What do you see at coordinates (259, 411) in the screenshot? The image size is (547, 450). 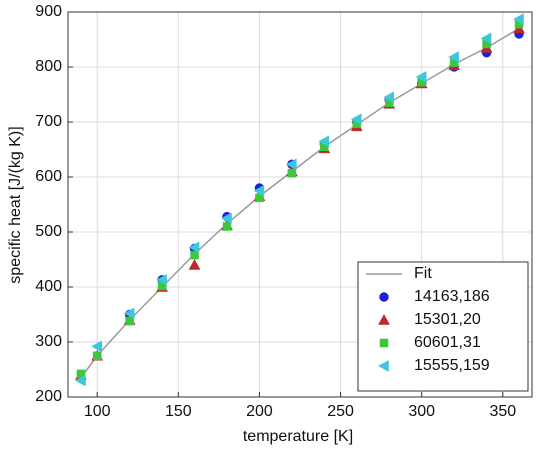 I see `x-tick-label: 200` at bounding box center [259, 411].